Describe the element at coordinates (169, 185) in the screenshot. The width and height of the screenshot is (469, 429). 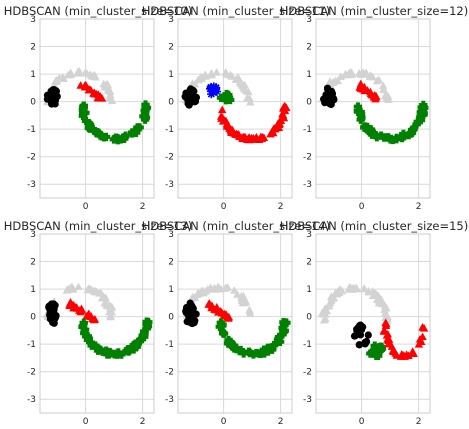
I see `y-tick-label: -3` at that location.